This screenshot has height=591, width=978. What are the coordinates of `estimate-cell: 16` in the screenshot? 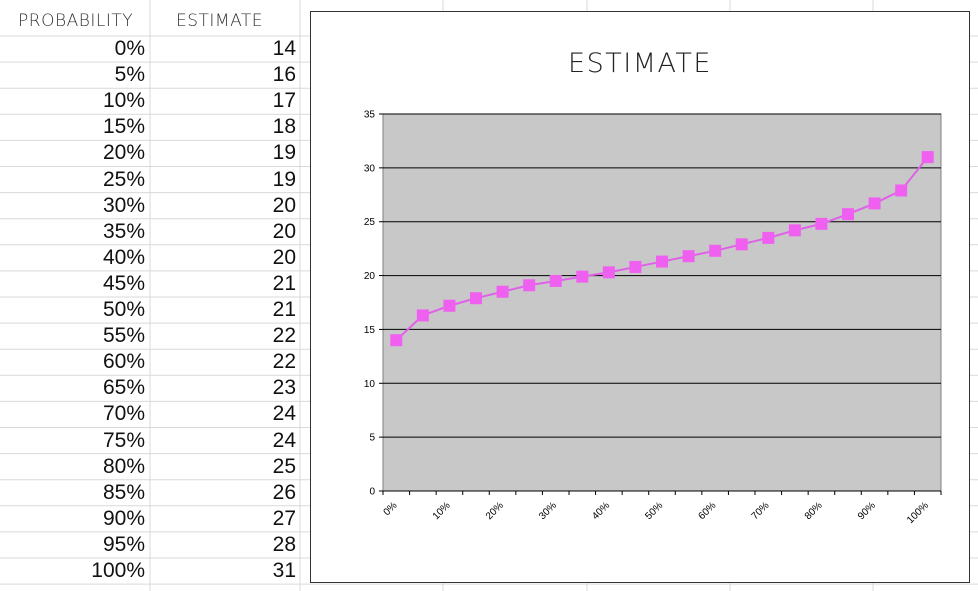 It's located at (284, 75).